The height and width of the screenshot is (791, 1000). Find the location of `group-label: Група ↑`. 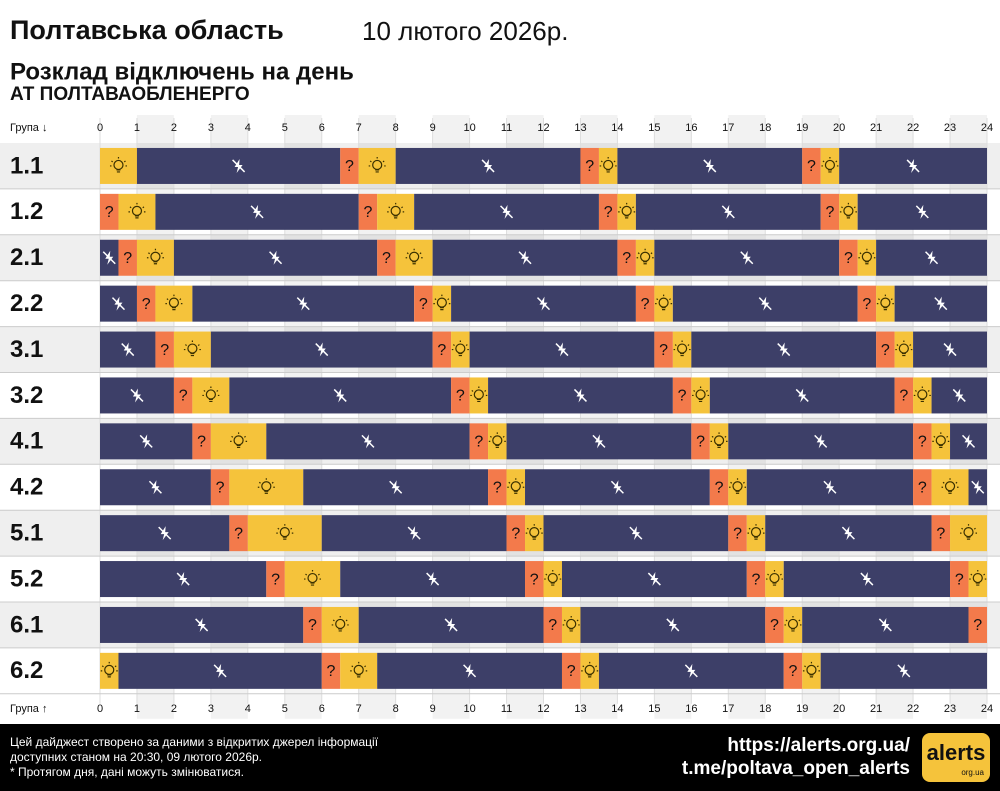

group-label: Група ↑ is located at coordinates (28, 709).